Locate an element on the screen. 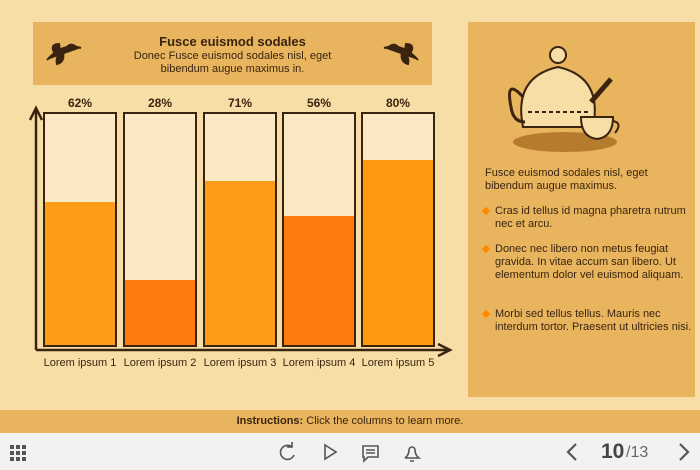  toolbar: 10 /13 is located at coordinates (350, 451).